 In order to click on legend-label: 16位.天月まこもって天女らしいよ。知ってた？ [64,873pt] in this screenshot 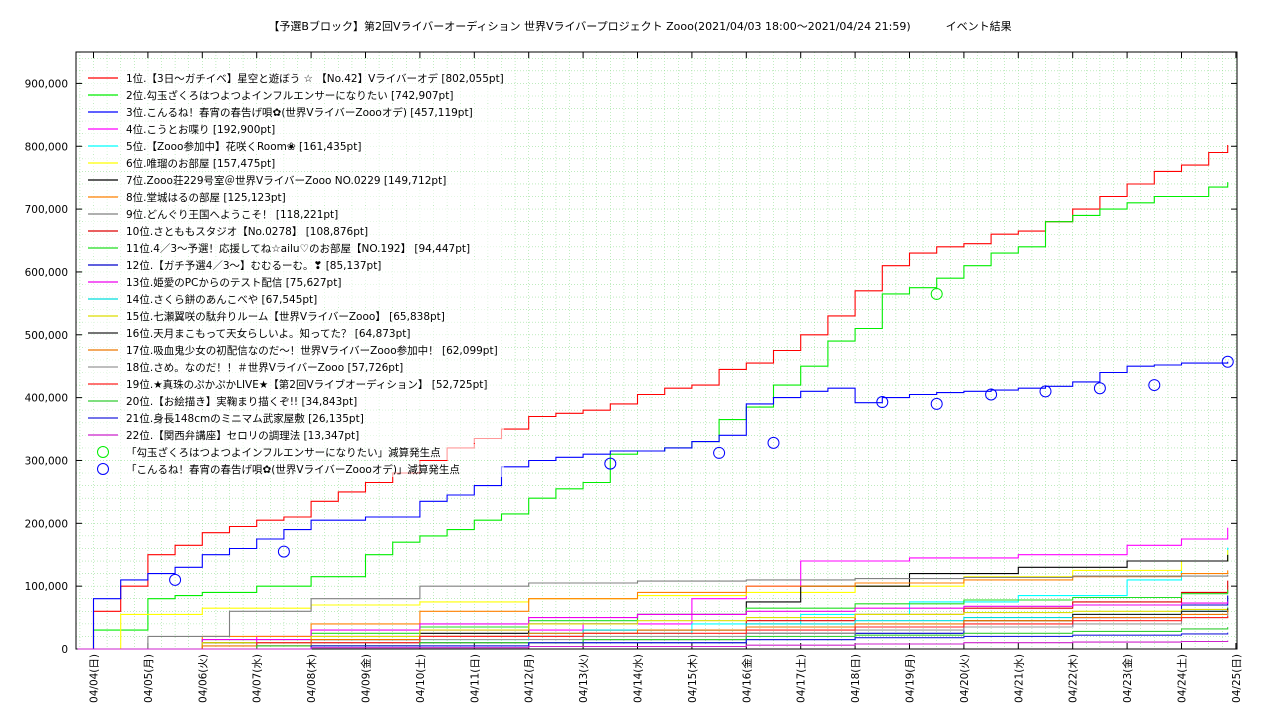, I will do `click(268, 333)`.